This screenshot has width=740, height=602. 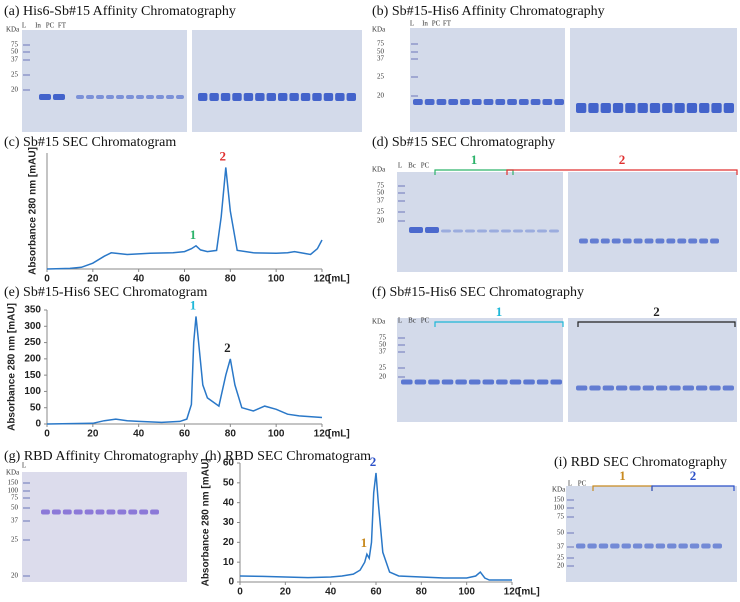 I want to click on panel-title: (i) RBD SEC Chromatography, so click(x=640, y=462).